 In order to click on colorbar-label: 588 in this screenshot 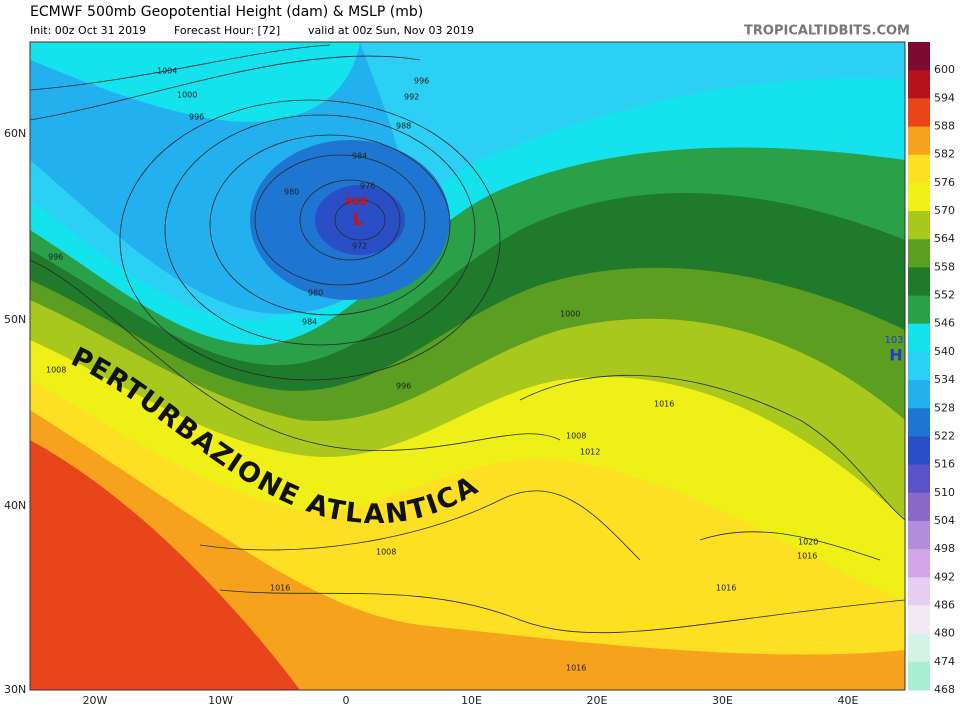, I will do `click(944, 126)`.